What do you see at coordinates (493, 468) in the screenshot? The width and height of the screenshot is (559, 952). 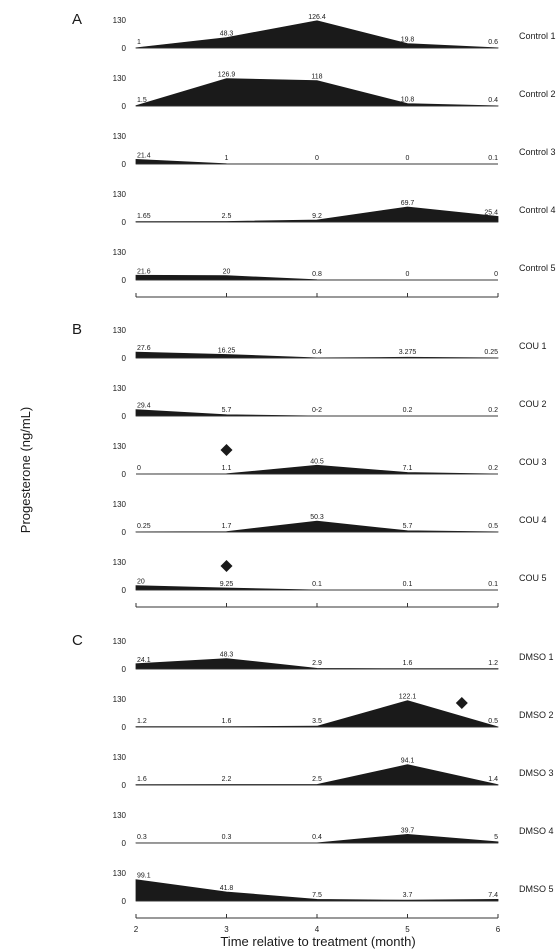 I see `data-label: 0.2` at bounding box center [493, 468].